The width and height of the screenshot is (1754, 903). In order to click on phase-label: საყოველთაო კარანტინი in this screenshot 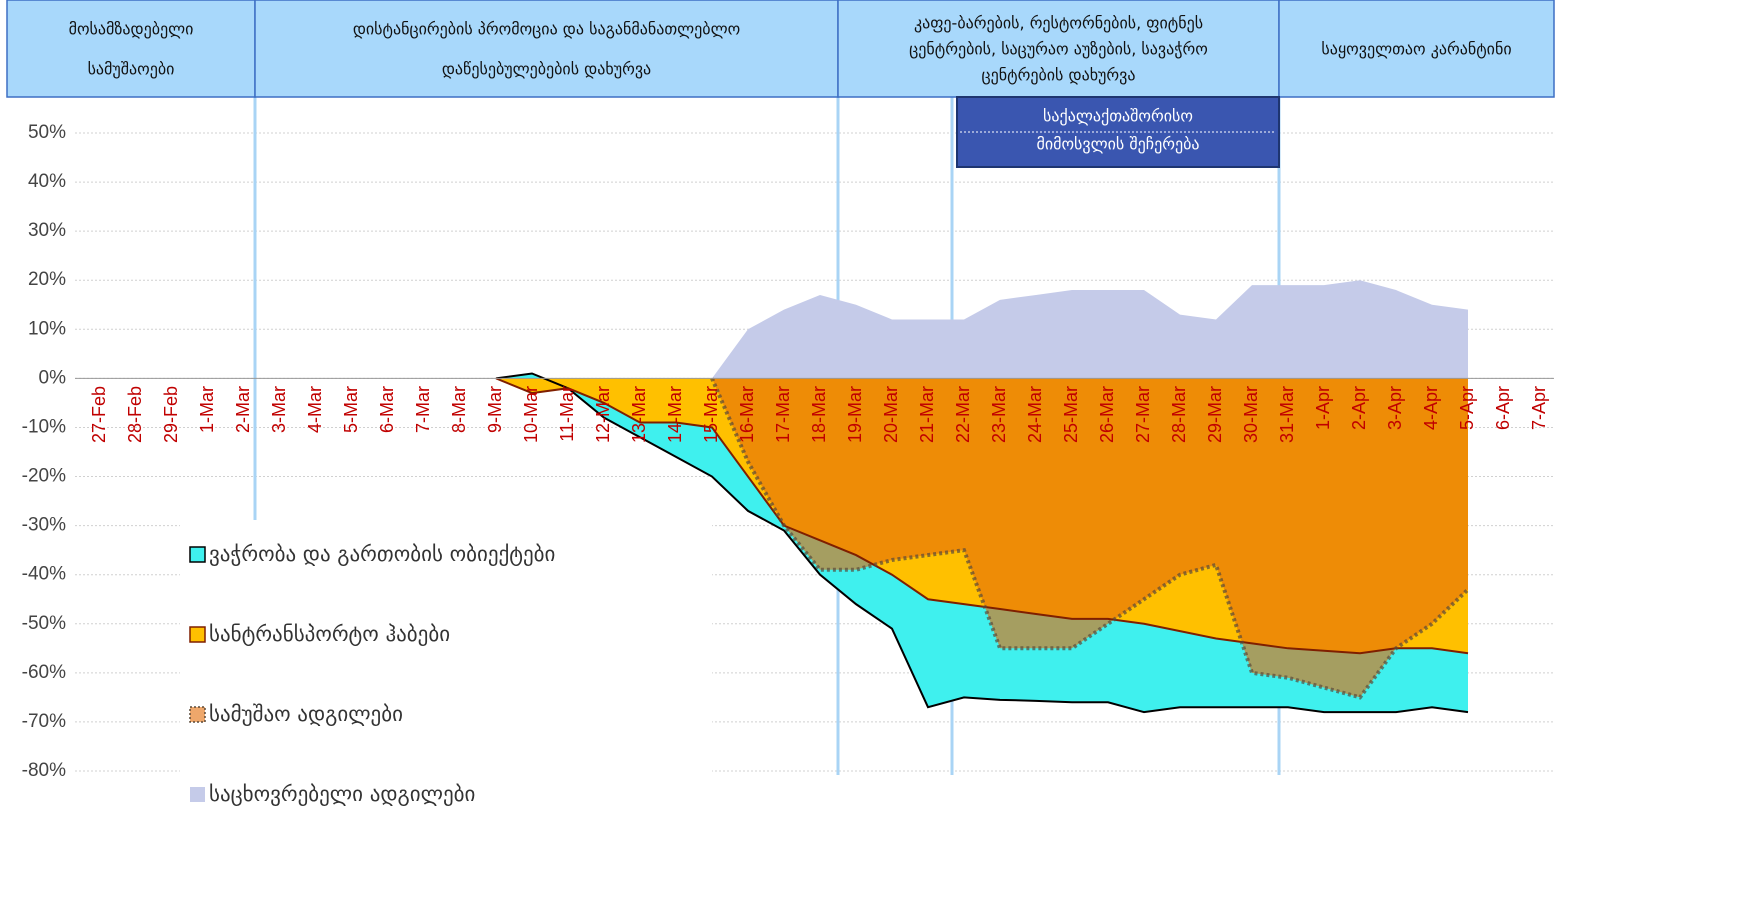, I will do `click(1416, 49)`.